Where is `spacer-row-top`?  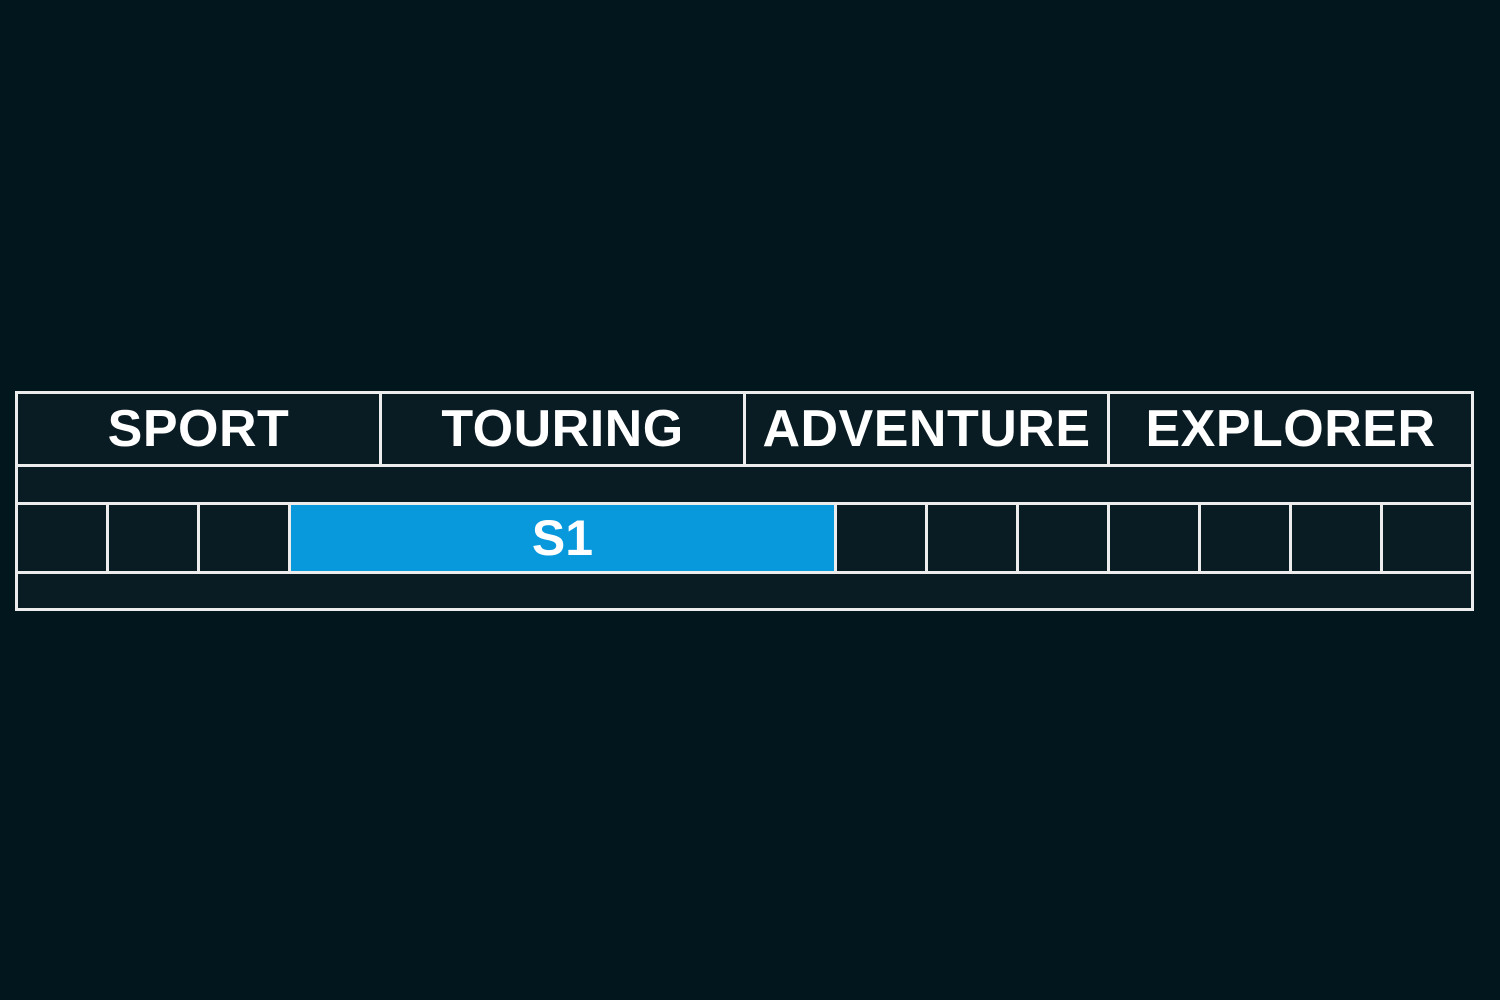 spacer-row-top is located at coordinates (744, 484).